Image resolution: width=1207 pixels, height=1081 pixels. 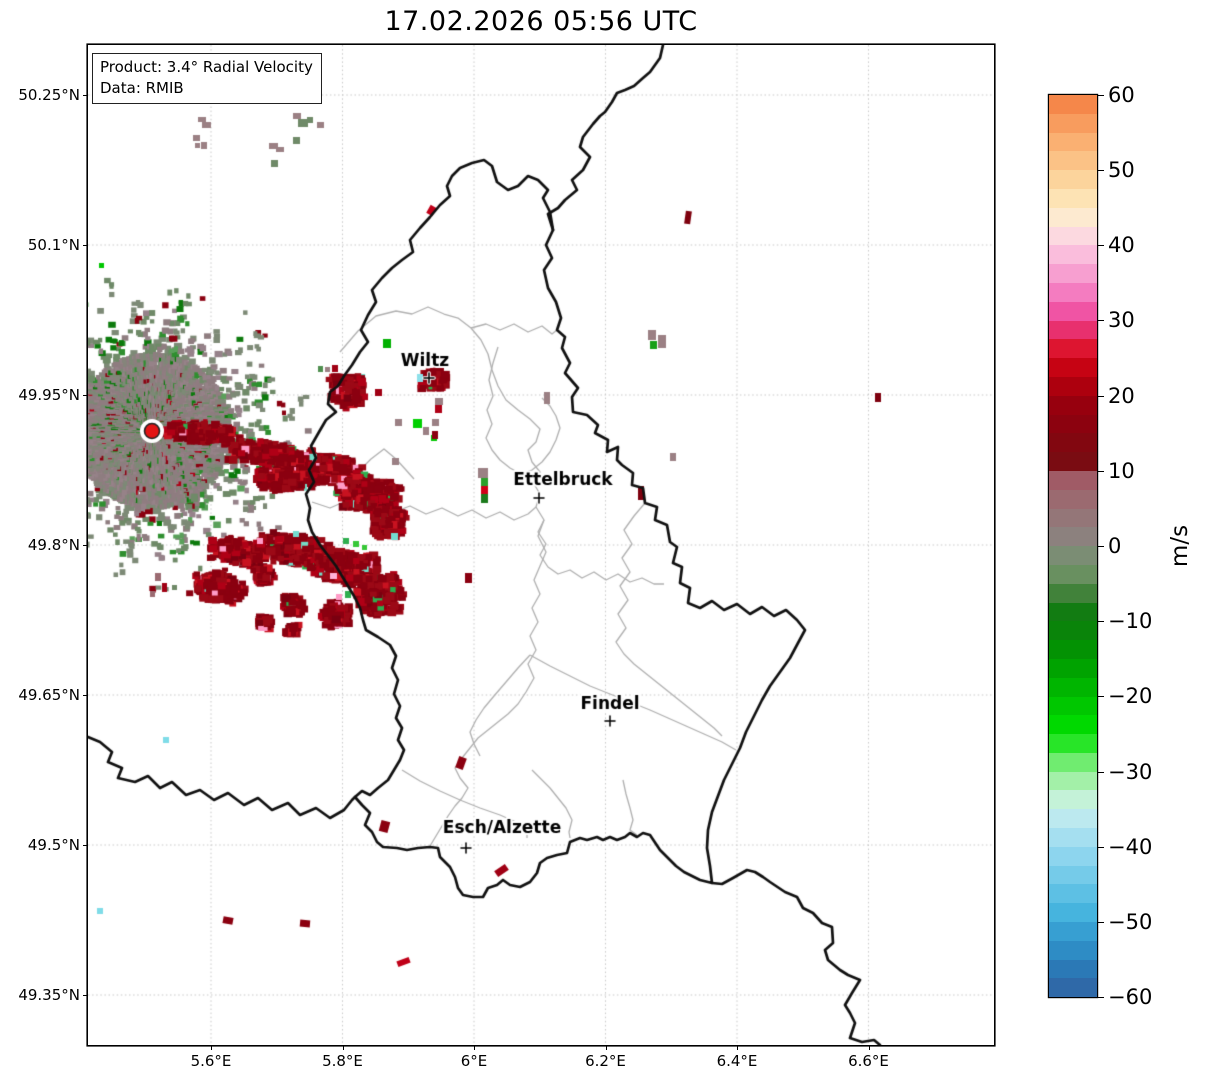 I want to click on colorbar-tick-label: 0, so click(x=1115, y=546).